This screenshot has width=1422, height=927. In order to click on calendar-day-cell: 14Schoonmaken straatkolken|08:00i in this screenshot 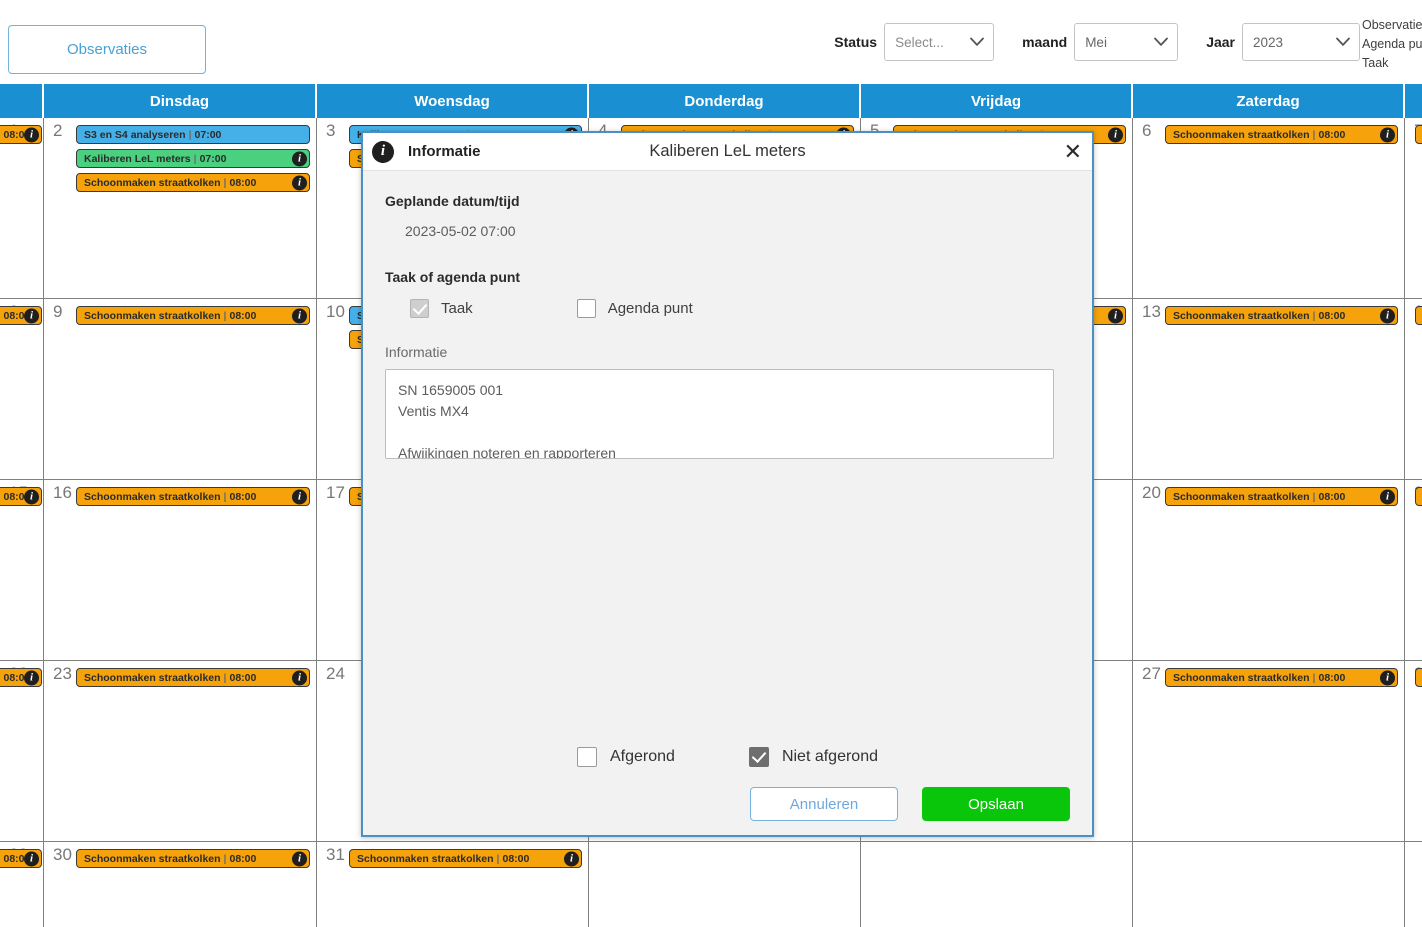, I will do `click(1413, 389)`.